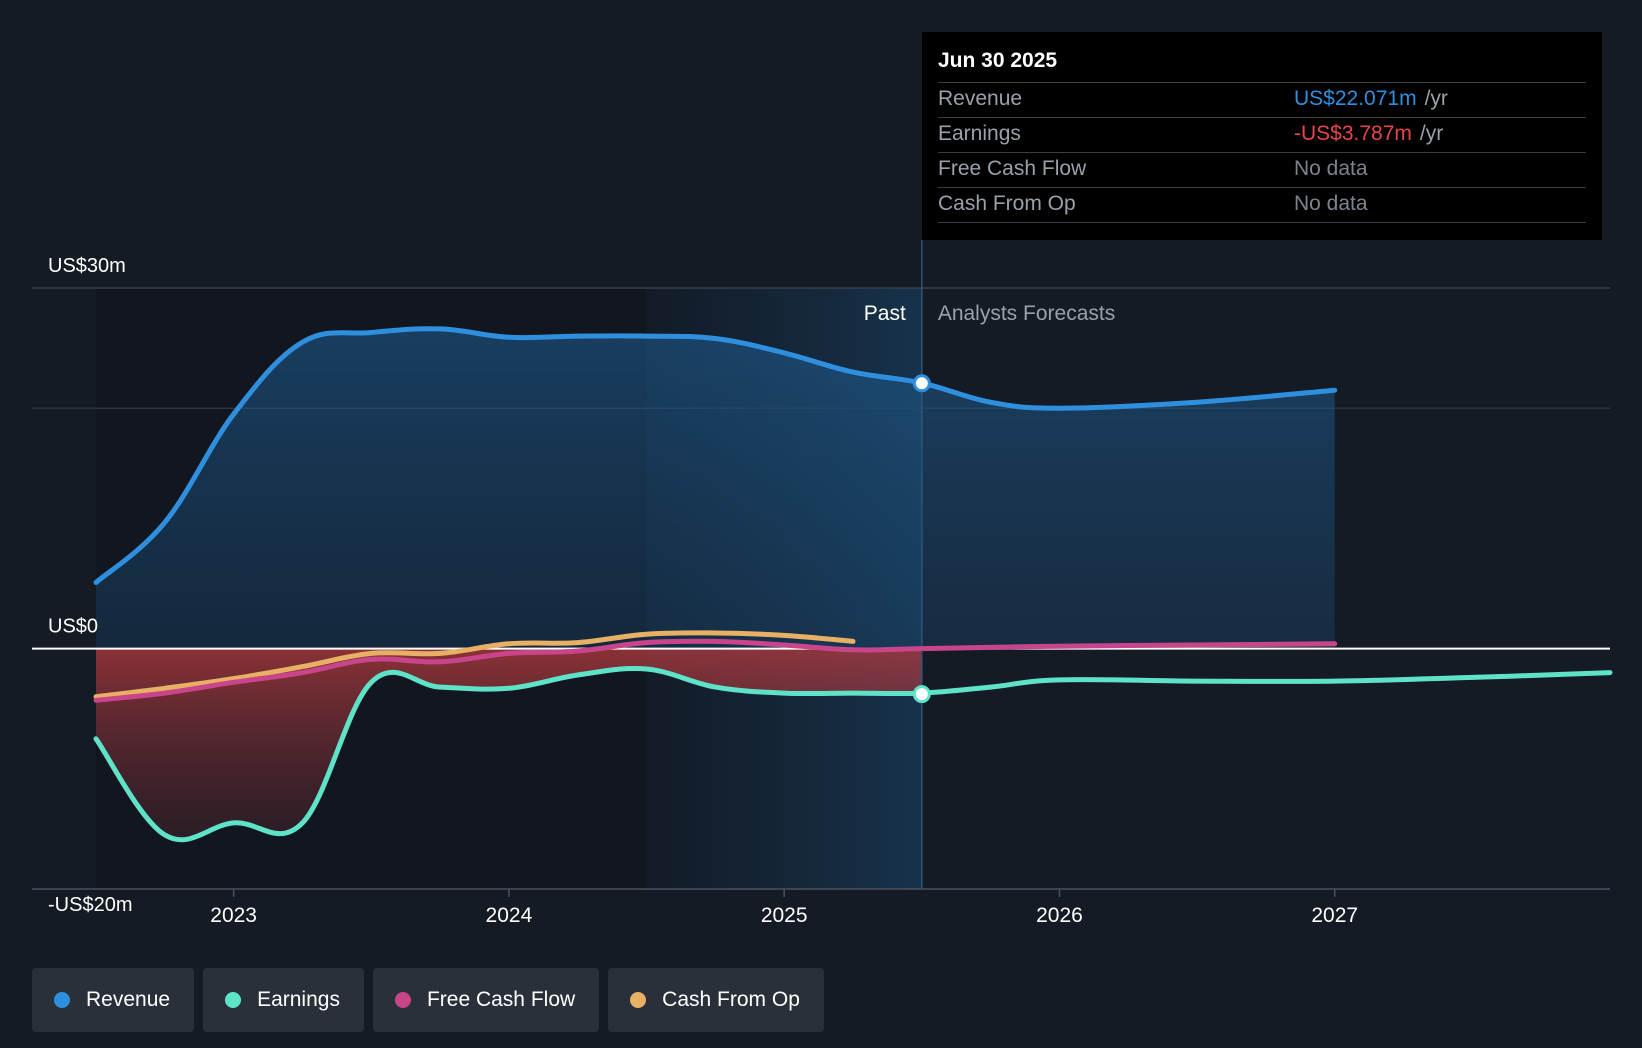 The image size is (1642, 1048). What do you see at coordinates (128, 999) in the screenshot?
I see `legend-label: Revenue` at bounding box center [128, 999].